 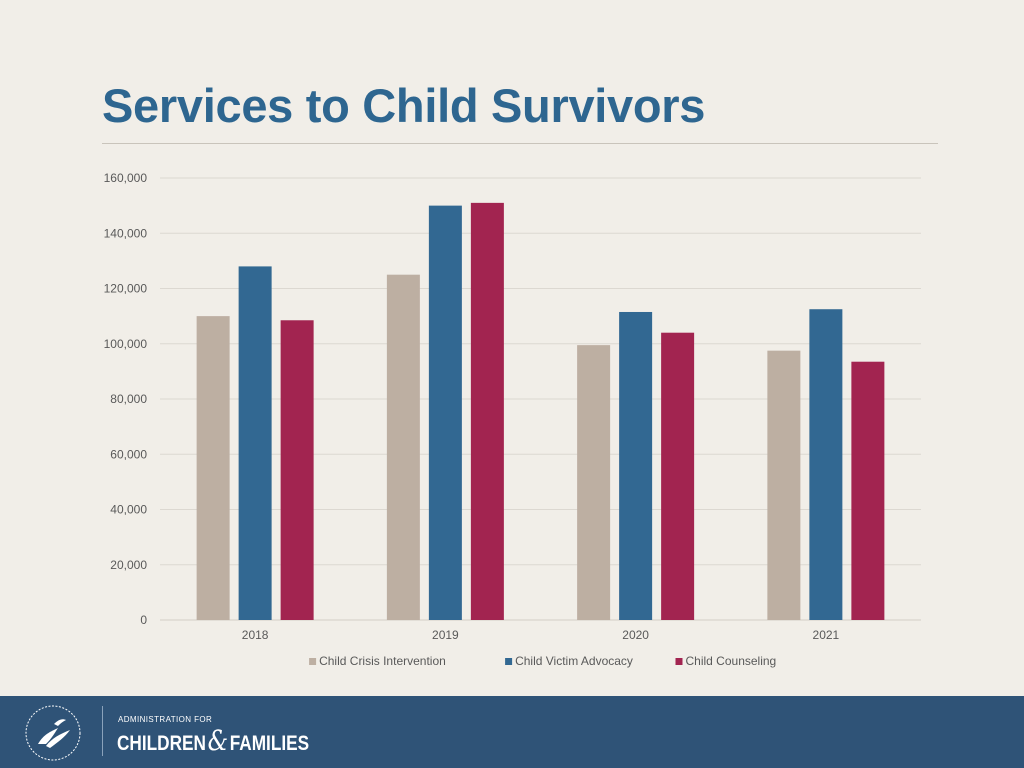 I want to click on hhs-seal-icon, so click(x=53, y=733).